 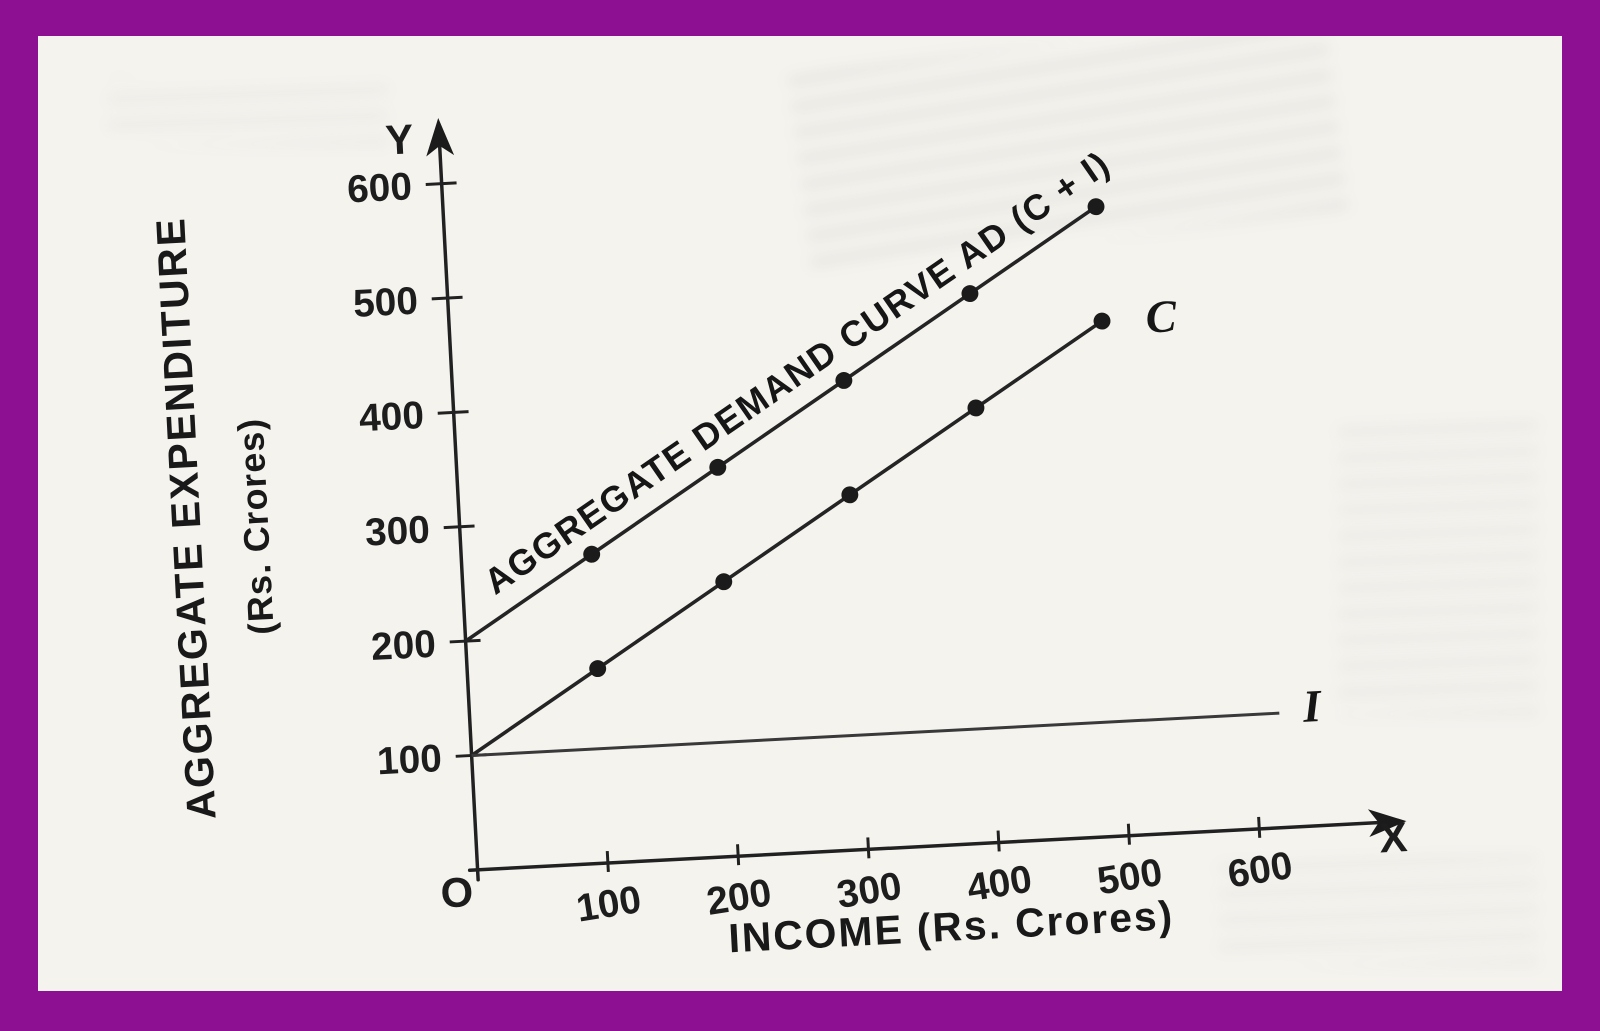 What do you see at coordinates (255, 526) in the screenshot?
I see `y-axis-subtitle: (Rs. Crores)` at bounding box center [255, 526].